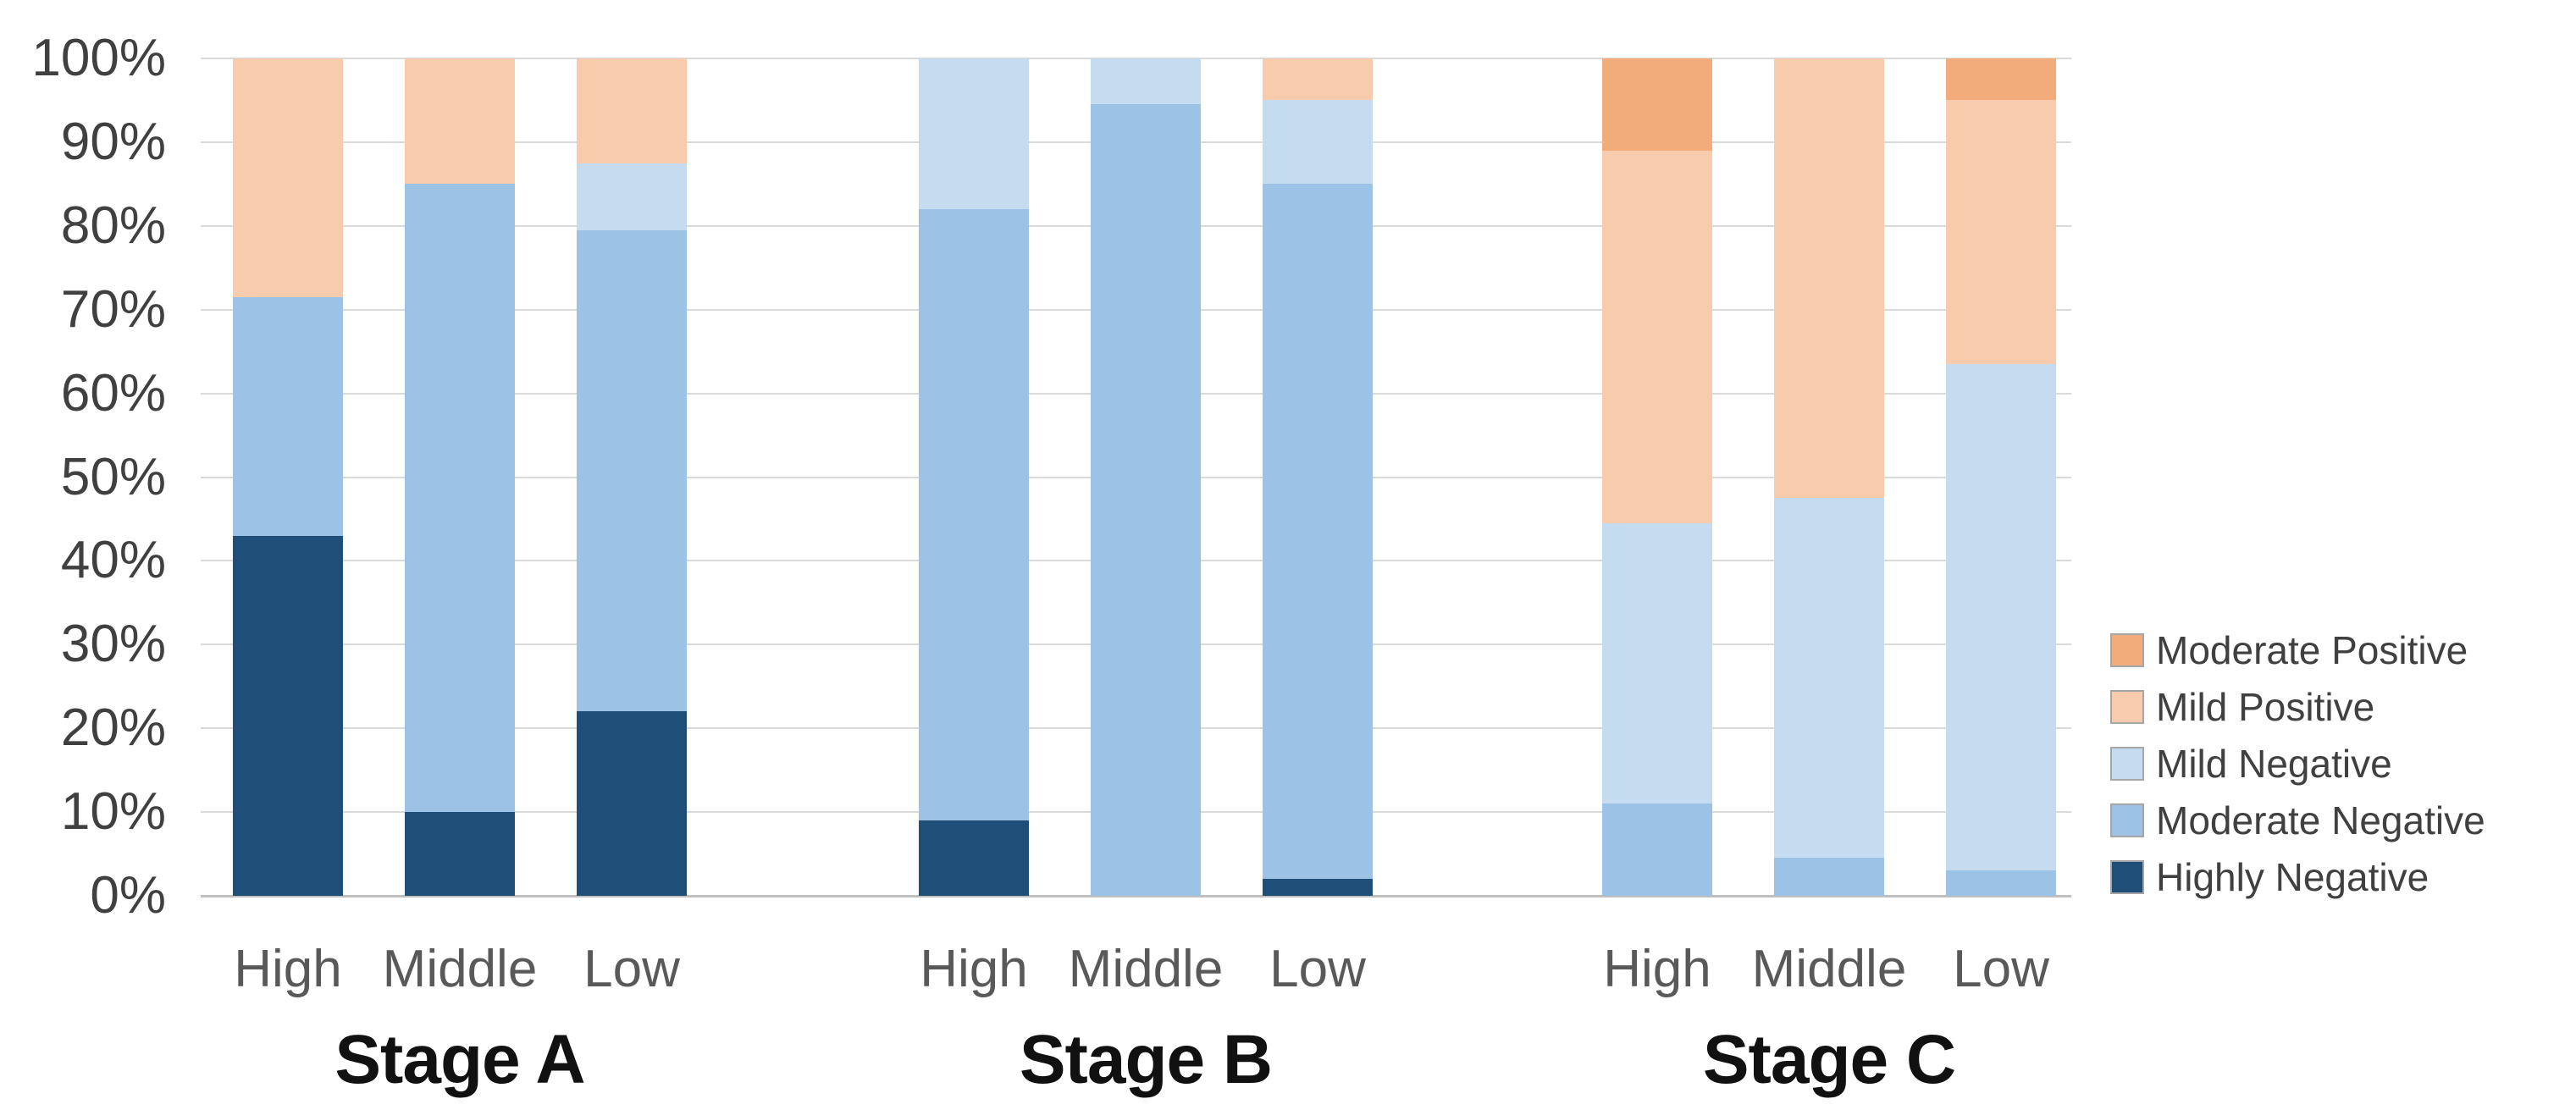 The width and height of the screenshot is (2576, 1110). I want to click on y-axis-tick-label: 20%, so click(113, 728).